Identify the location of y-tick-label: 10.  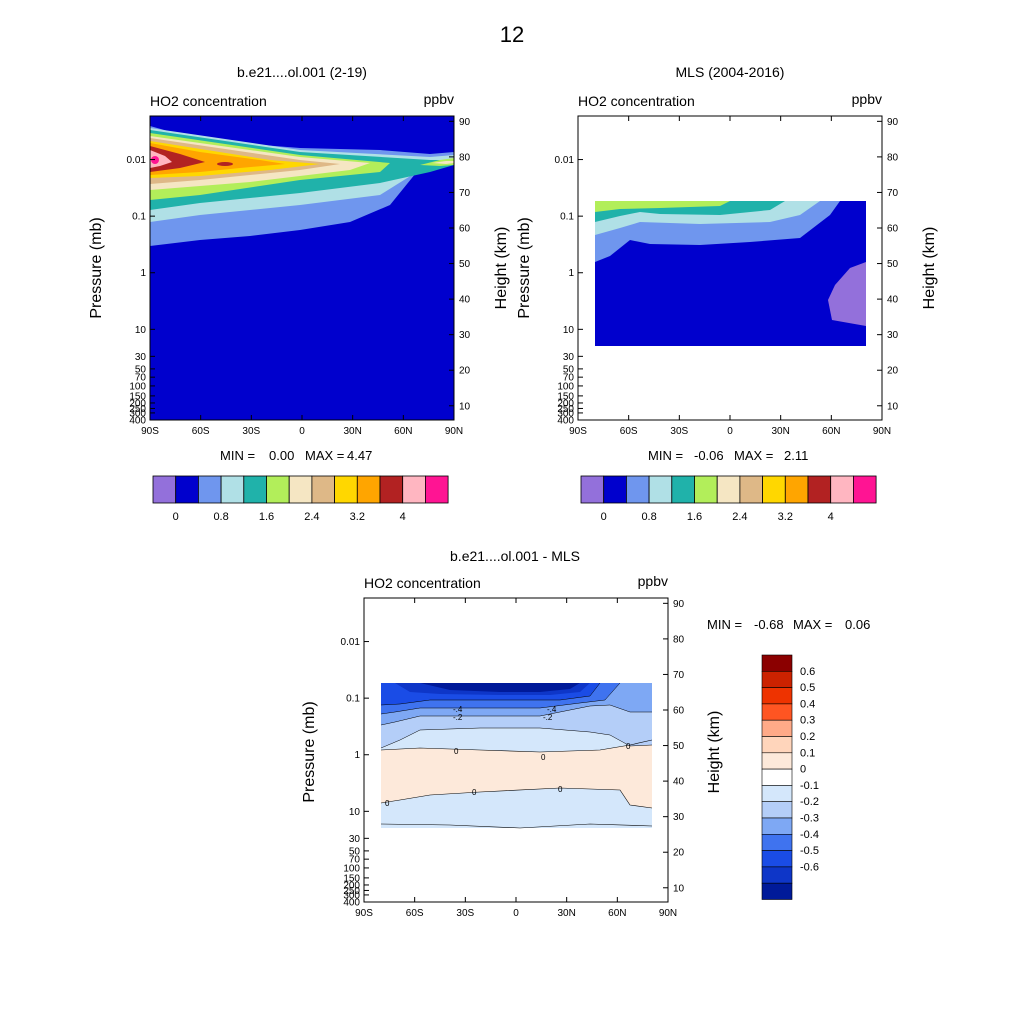
(141, 330).